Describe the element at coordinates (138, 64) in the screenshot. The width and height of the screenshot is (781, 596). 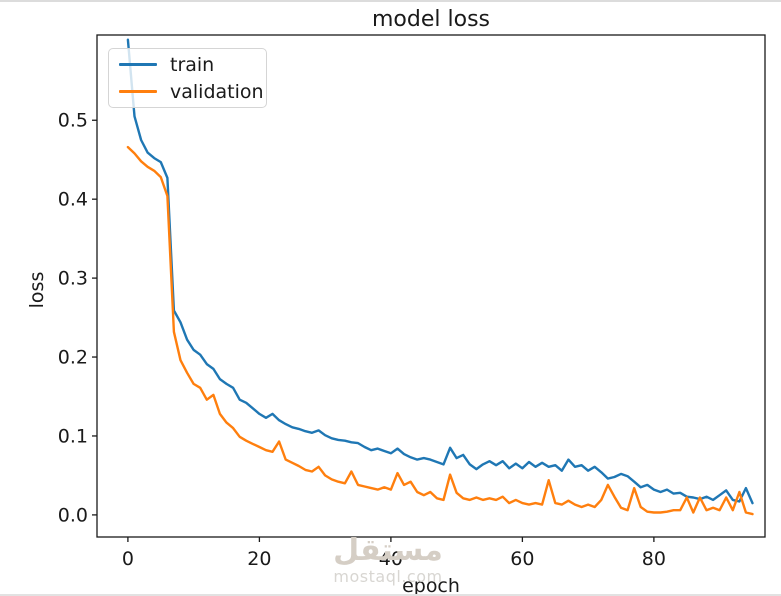
I see `train-line-swatch` at that location.